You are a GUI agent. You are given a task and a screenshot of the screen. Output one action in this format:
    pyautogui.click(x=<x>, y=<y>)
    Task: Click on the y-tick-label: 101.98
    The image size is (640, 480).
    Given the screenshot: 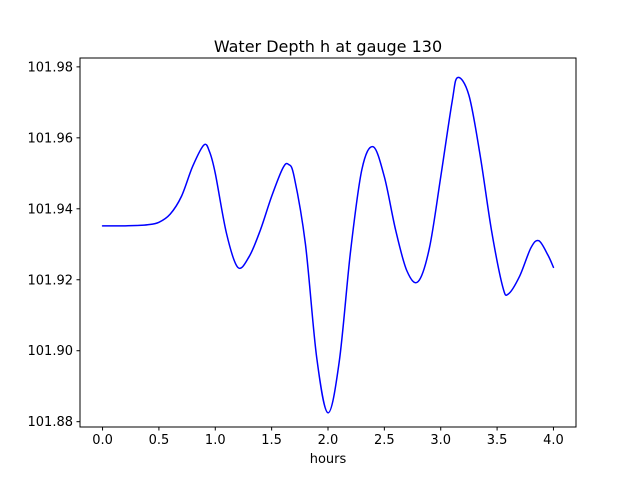 What is the action you would take?
    pyautogui.click(x=51, y=67)
    